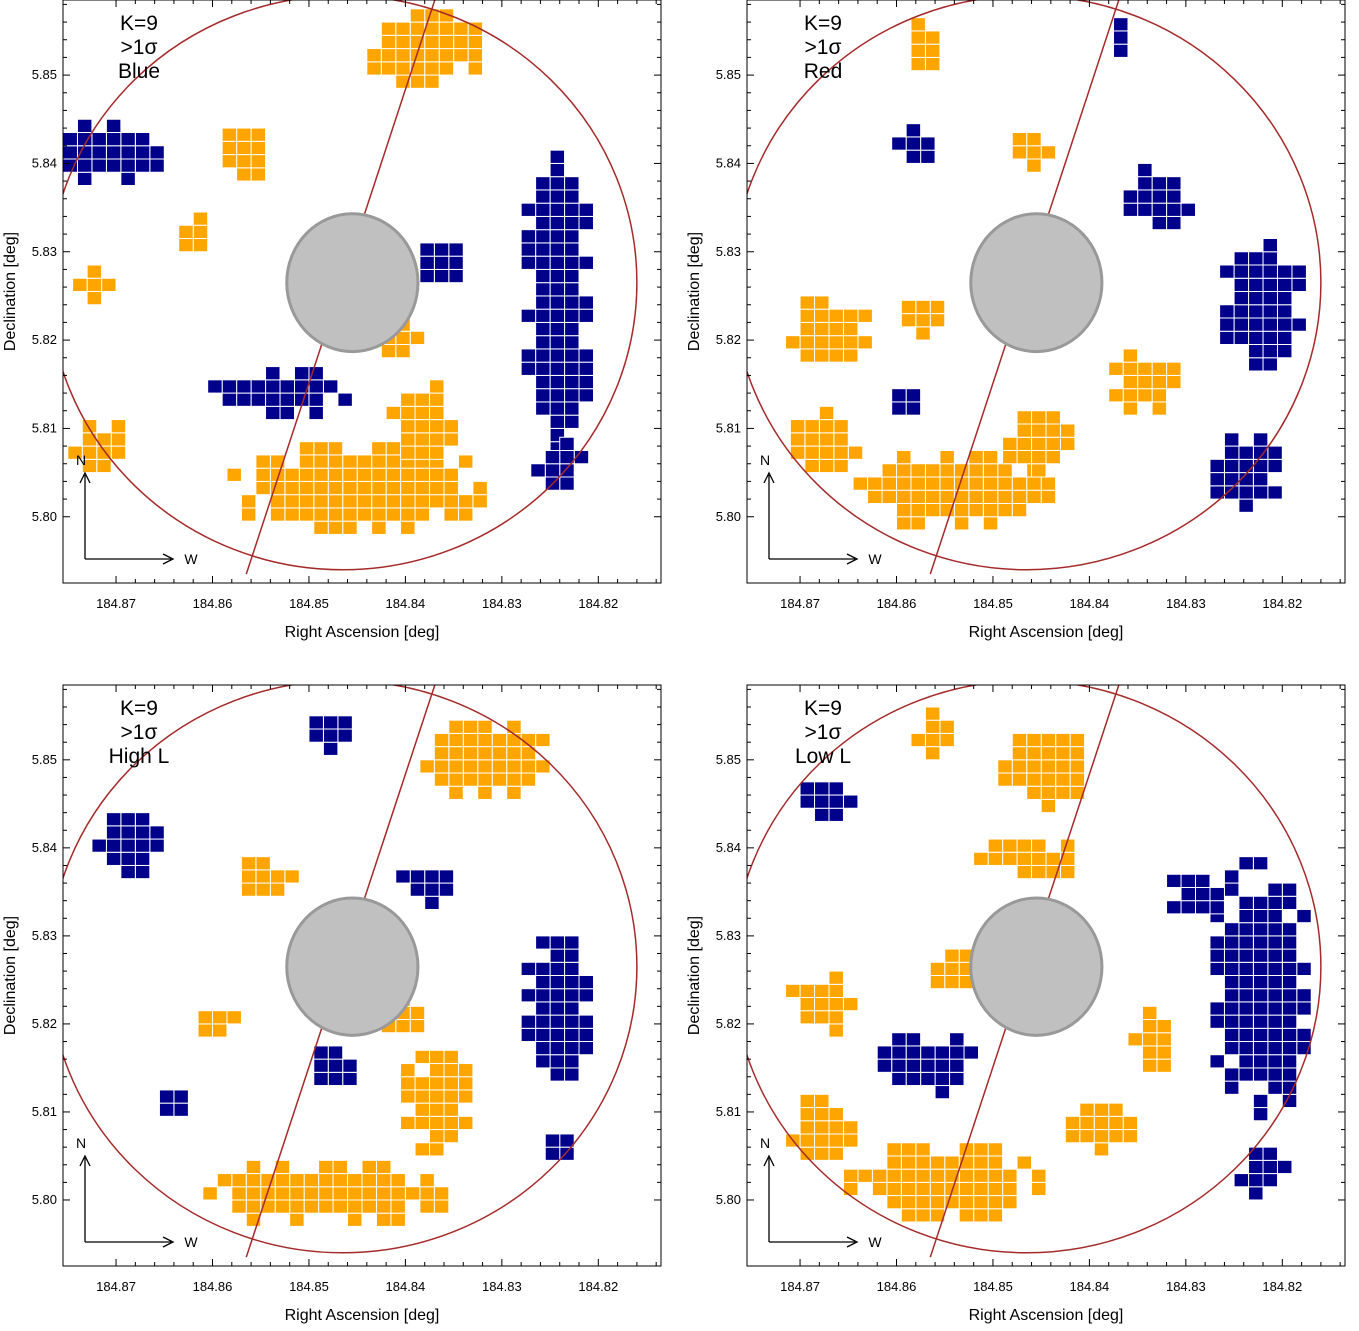 The image size is (1359, 1331). Describe the element at coordinates (502, 1286) in the screenshot. I see `x-tick-label: 184.83` at that location.